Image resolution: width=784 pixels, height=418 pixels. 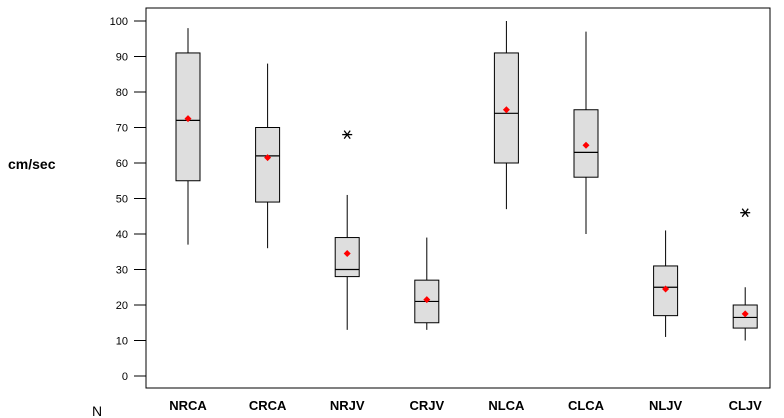 I want to click on y-tick-label: 50, so click(x=122, y=200).